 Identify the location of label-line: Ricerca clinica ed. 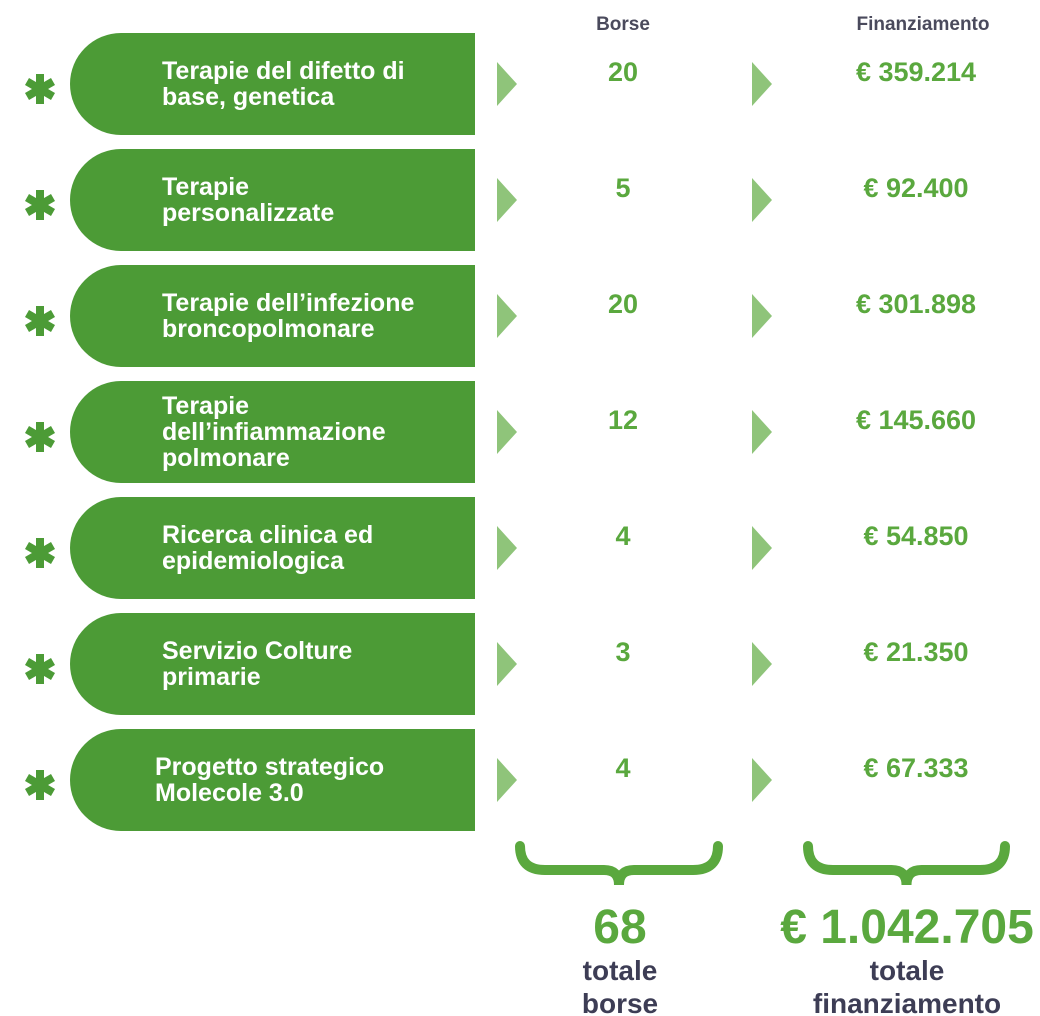
(268, 535).